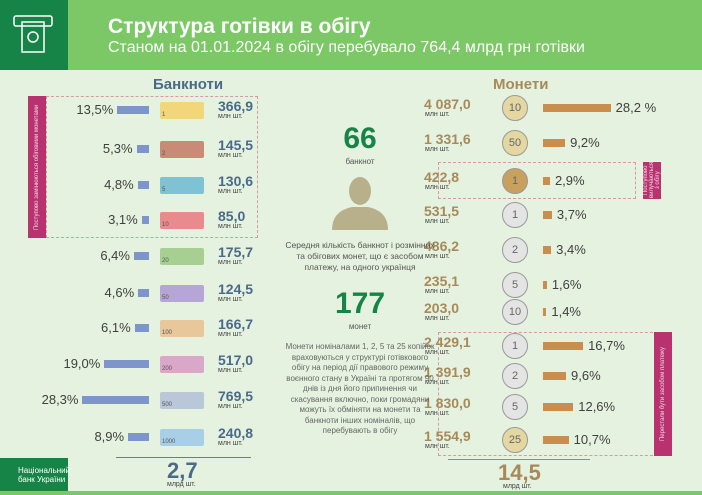  I want to click on coin-value: 1 331,6, so click(447, 139).